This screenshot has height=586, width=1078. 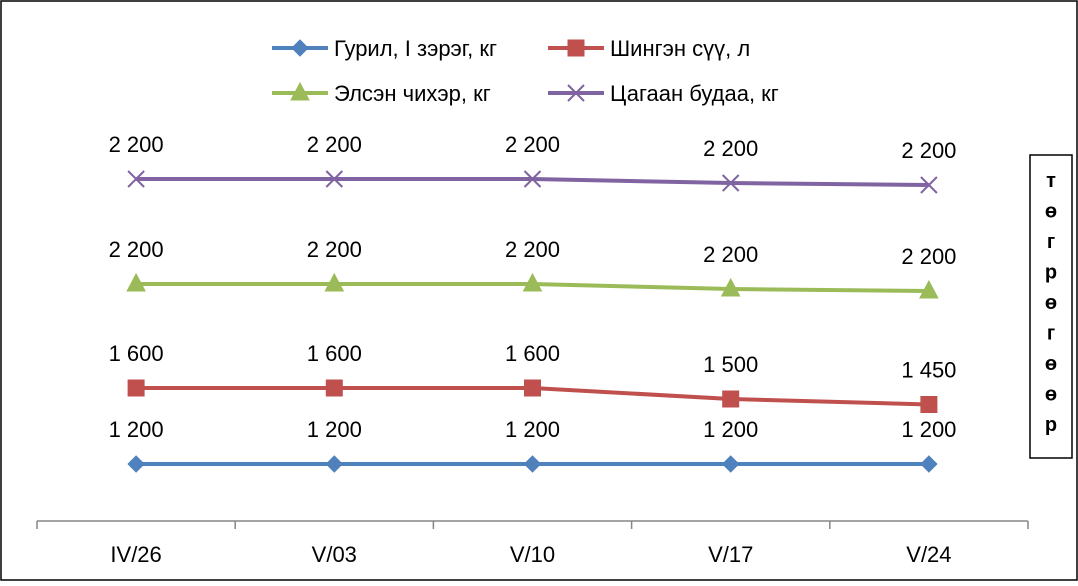 I want to click on x-tick-label: V/24, so click(x=928, y=554).